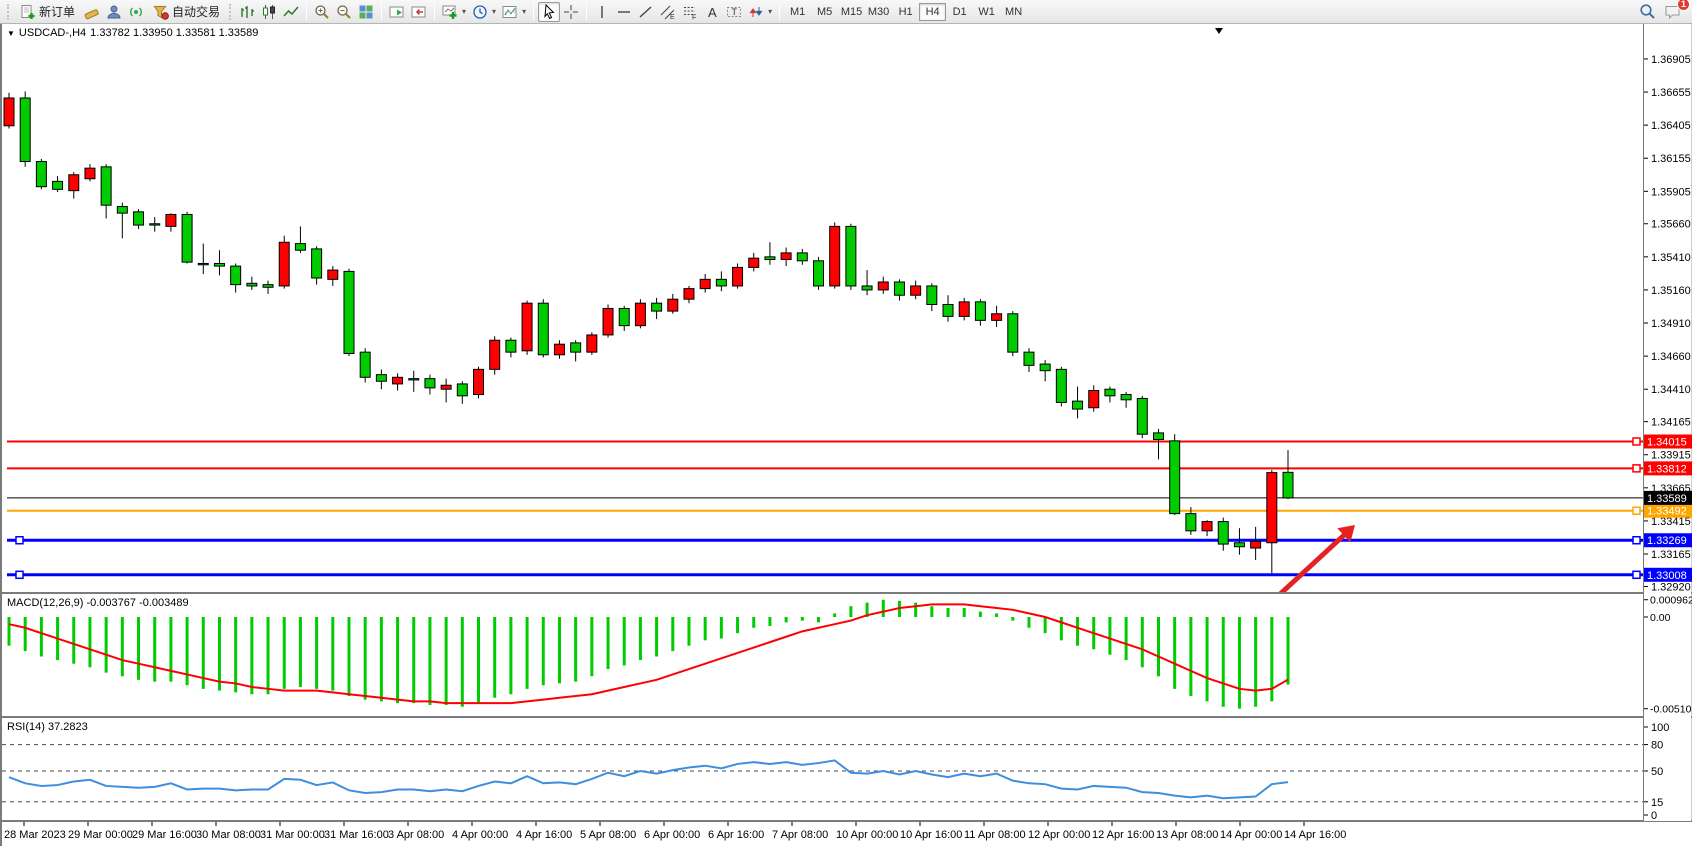 This screenshot has height=846, width=1692. What do you see at coordinates (1014, 11) in the screenshot?
I see `tab-timeframe-MN: MN` at bounding box center [1014, 11].